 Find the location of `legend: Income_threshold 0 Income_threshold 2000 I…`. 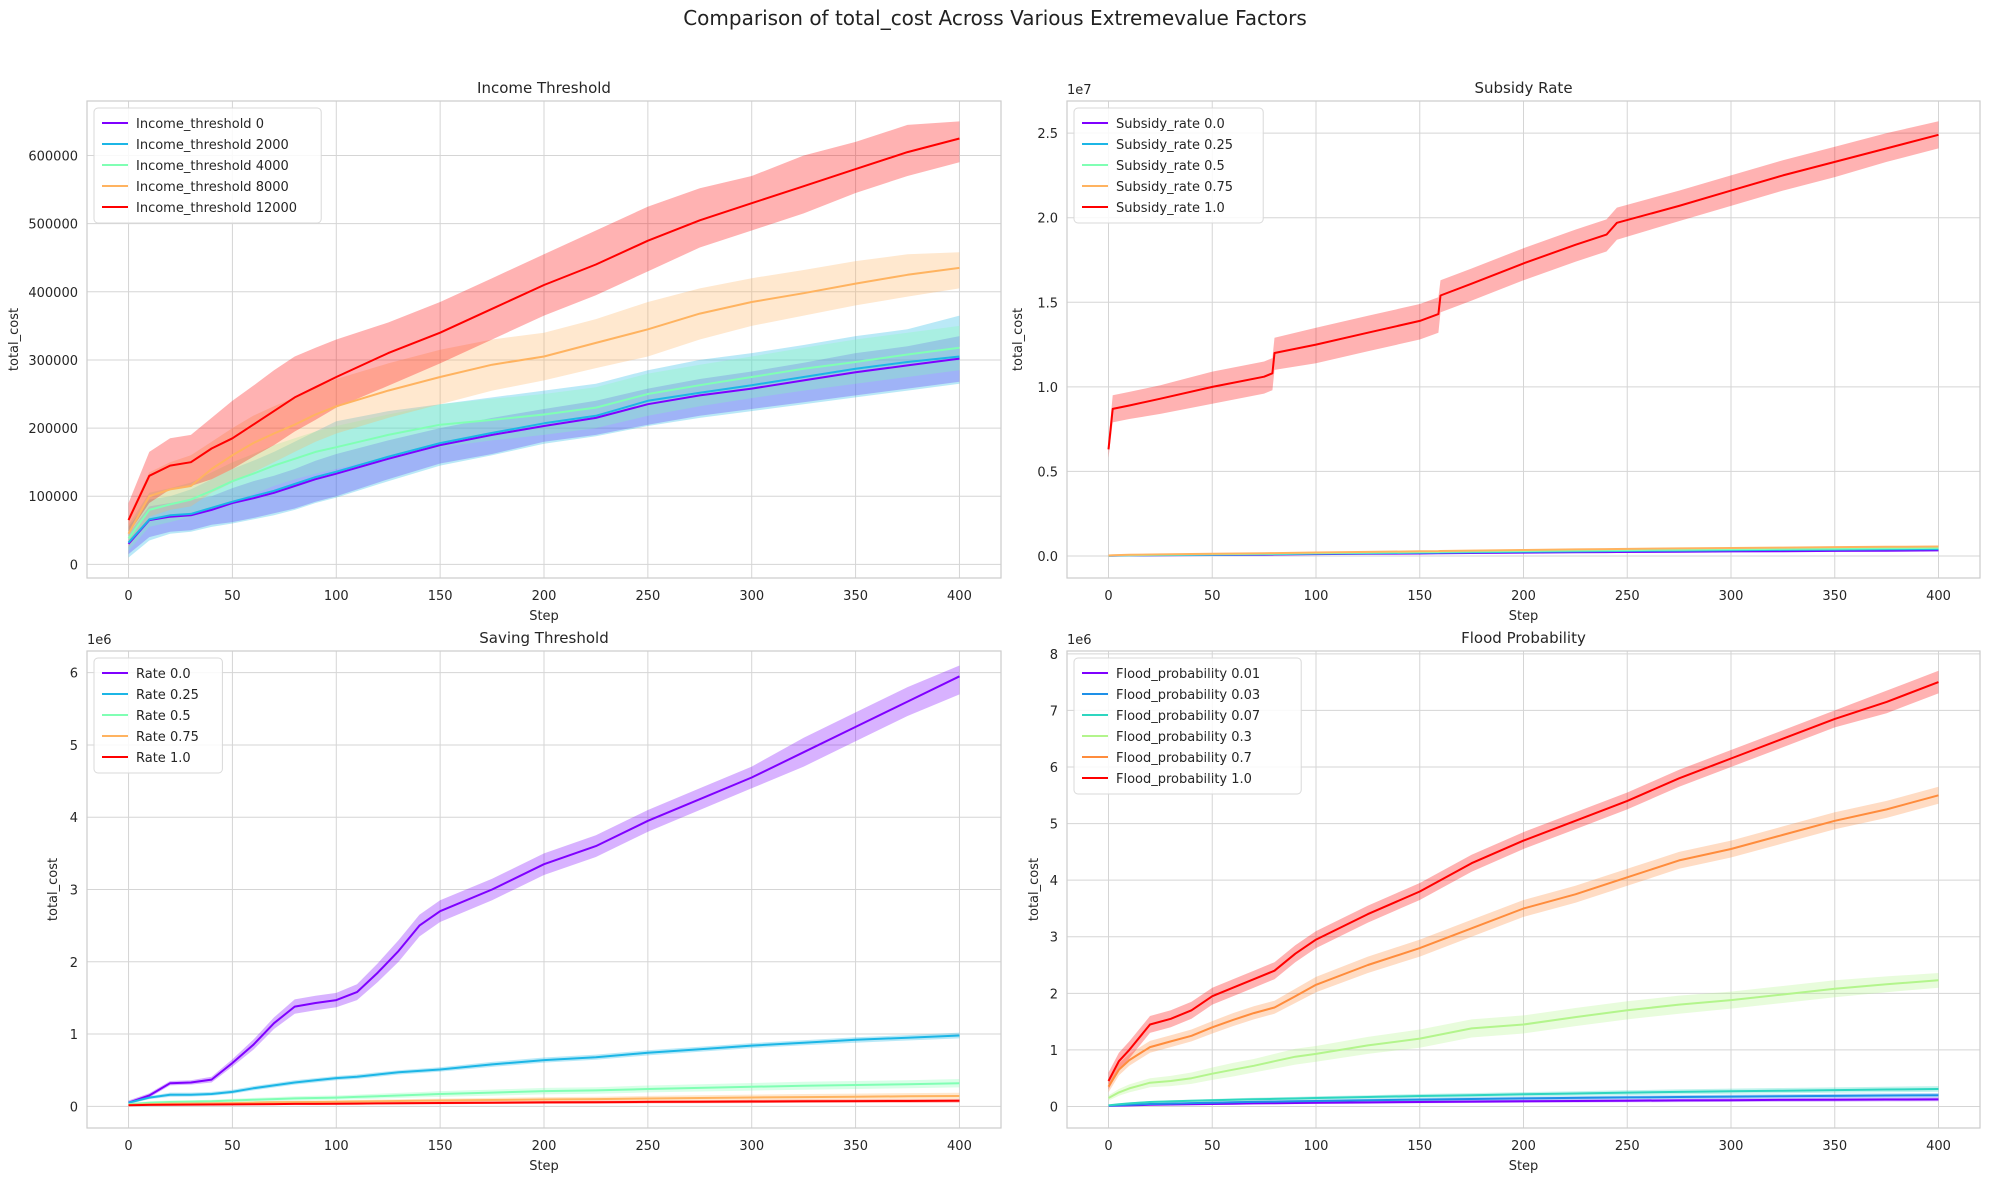

legend: Income_threshold 0 Income_threshold 2000 I… is located at coordinates (207, 165).